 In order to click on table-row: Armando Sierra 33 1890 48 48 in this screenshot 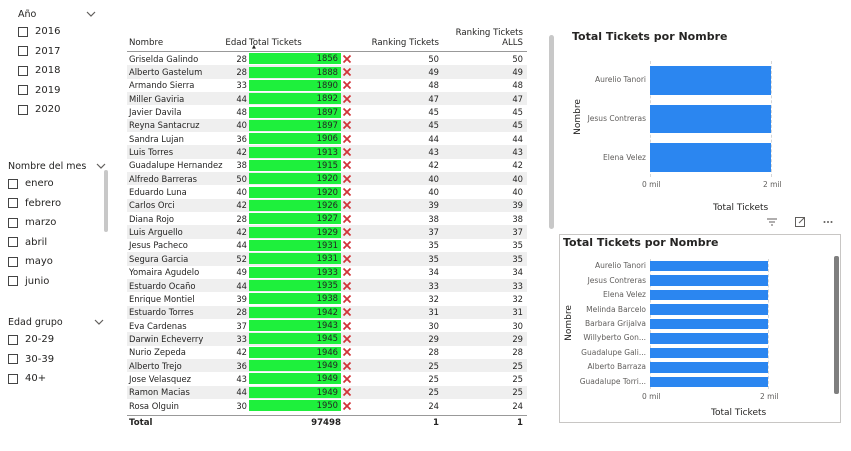, I will do `click(327, 85)`.